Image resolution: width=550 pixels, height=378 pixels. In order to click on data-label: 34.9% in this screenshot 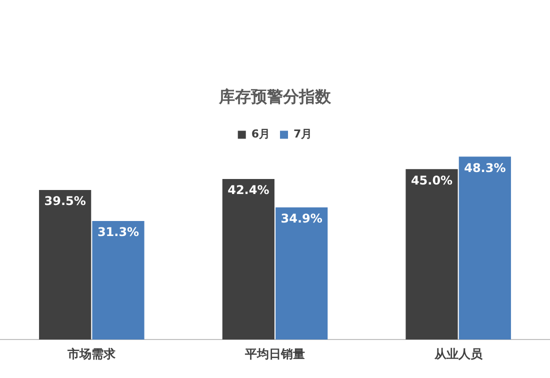, I will do `click(301, 219)`.